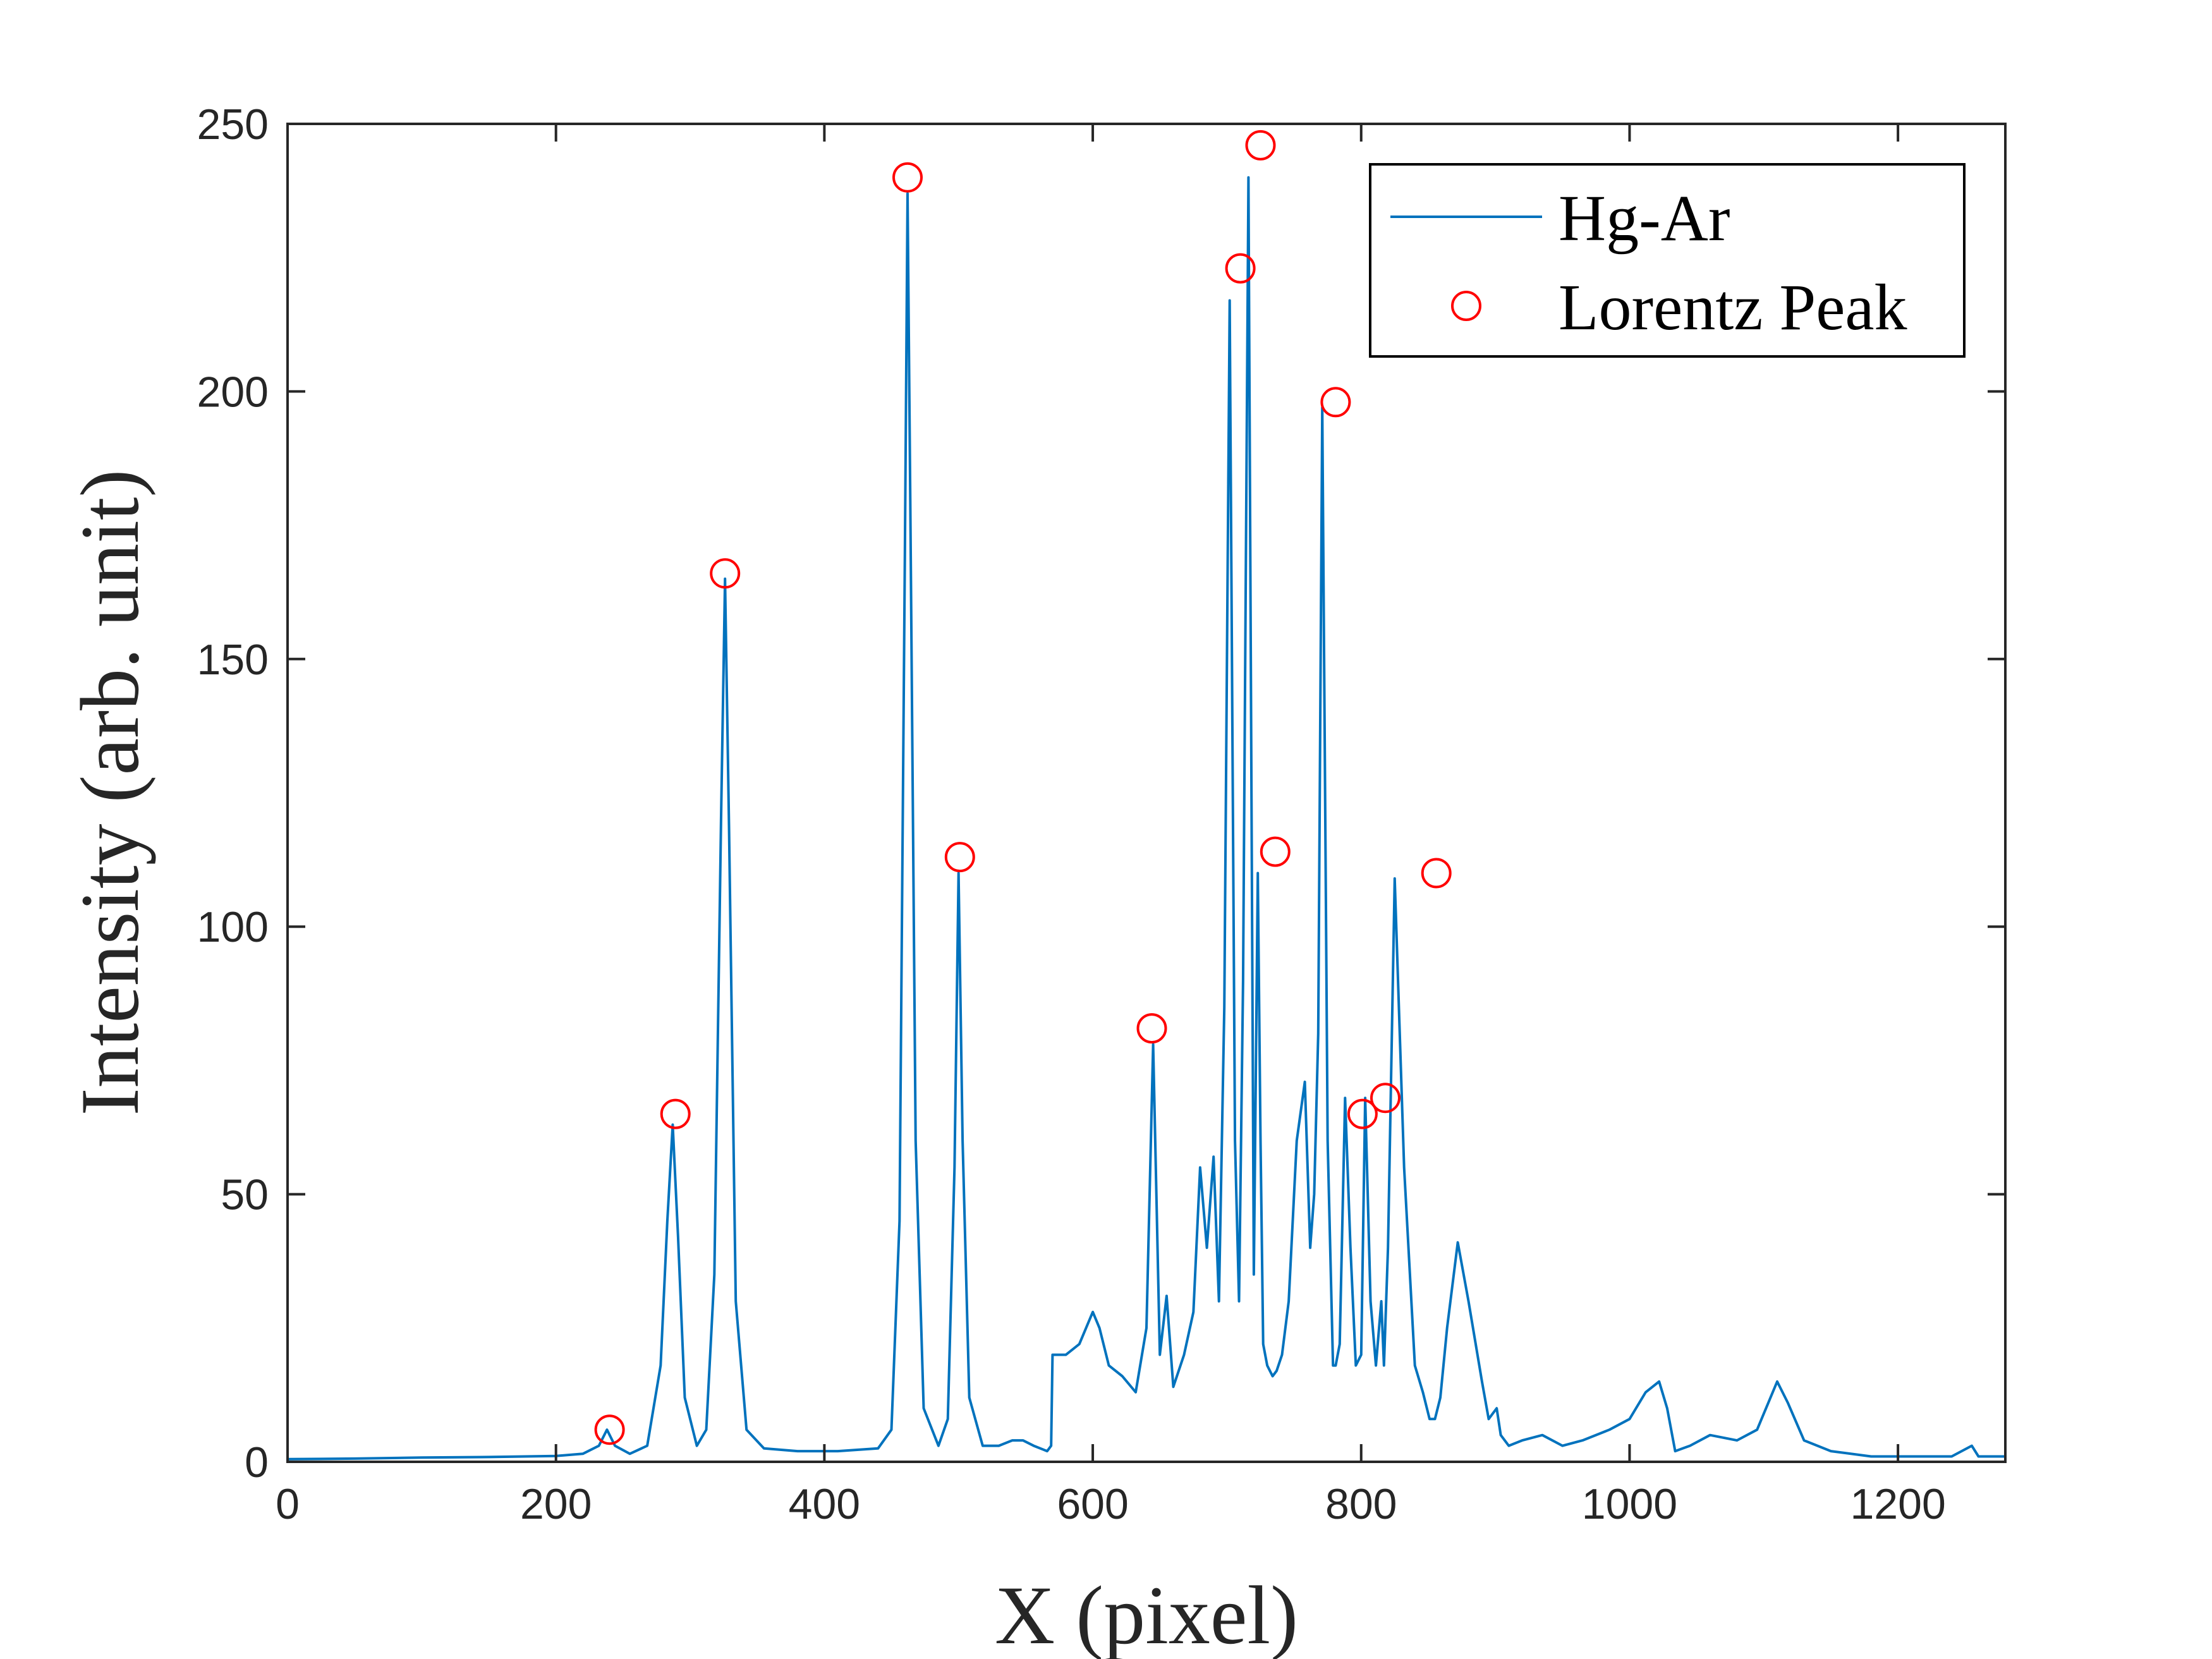 The height and width of the screenshot is (1659, 2212). What do you see at coordinates (245, 1195) in the screenshot?
I see `y-tick-label: 50` at bounding box center [245, 1195].